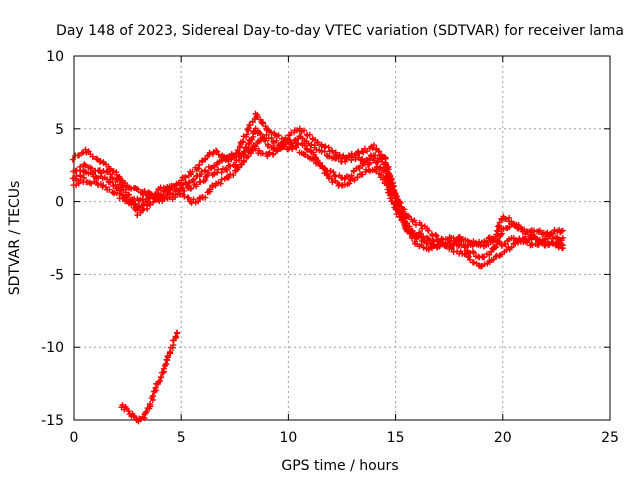 Image resolution: width=640 pixels, height=480 pixels. Describe the element at coordinates (181, 438) in the screenshot. I see `x-tick-label: 5` at that location.